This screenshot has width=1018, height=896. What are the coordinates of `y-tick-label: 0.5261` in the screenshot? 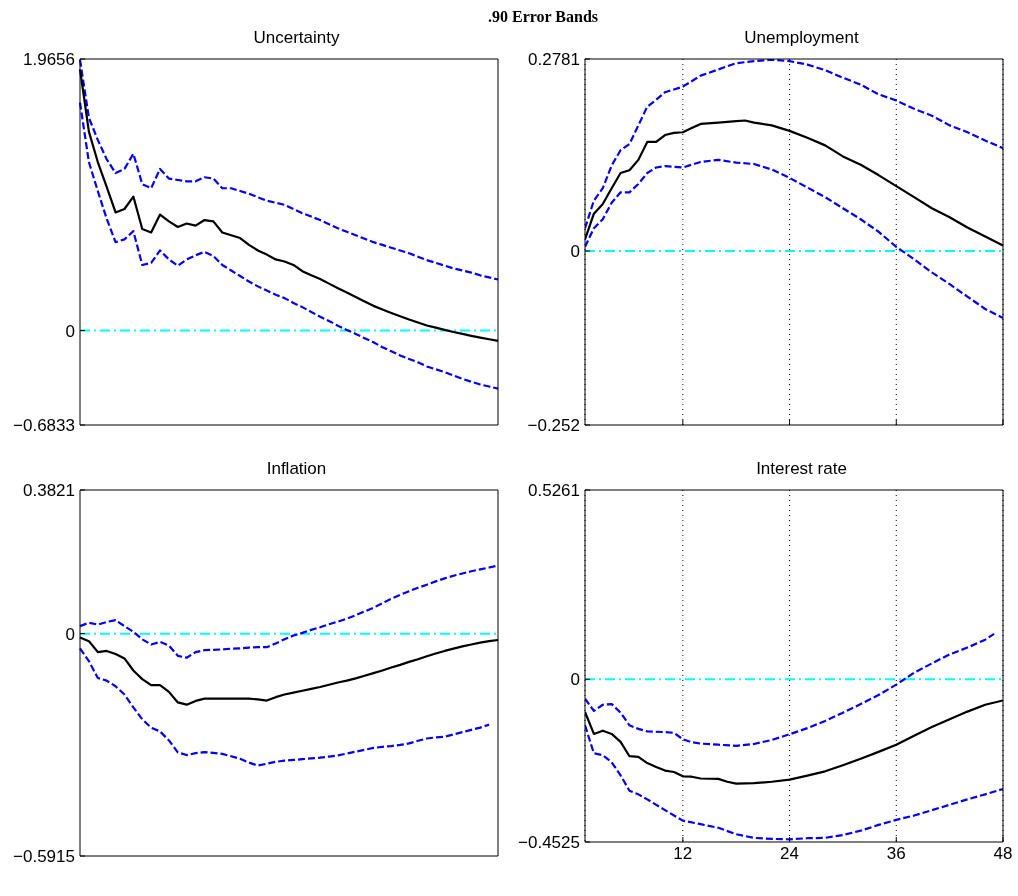 It's located at (554, 491).